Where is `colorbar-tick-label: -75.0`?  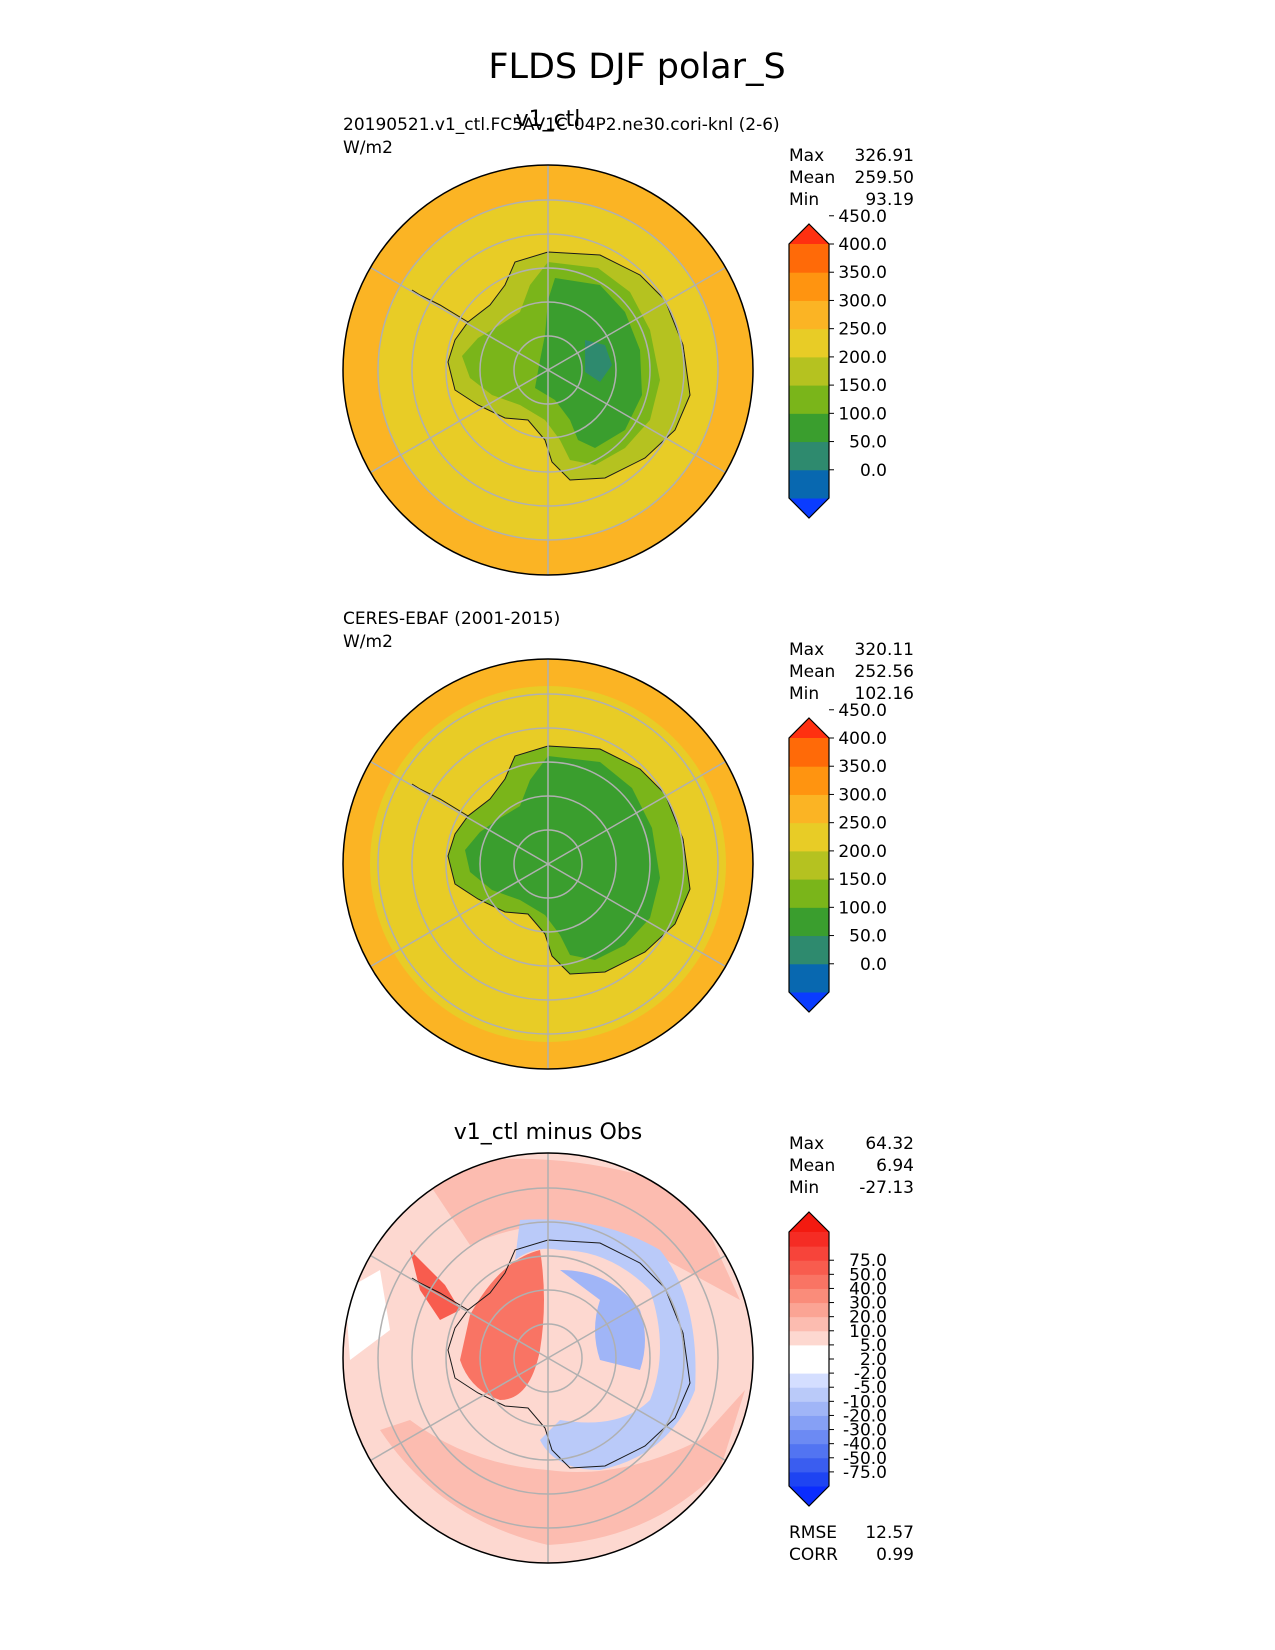
colorbar-tick-label: -75.0 is located at coordinates (865, 1473).